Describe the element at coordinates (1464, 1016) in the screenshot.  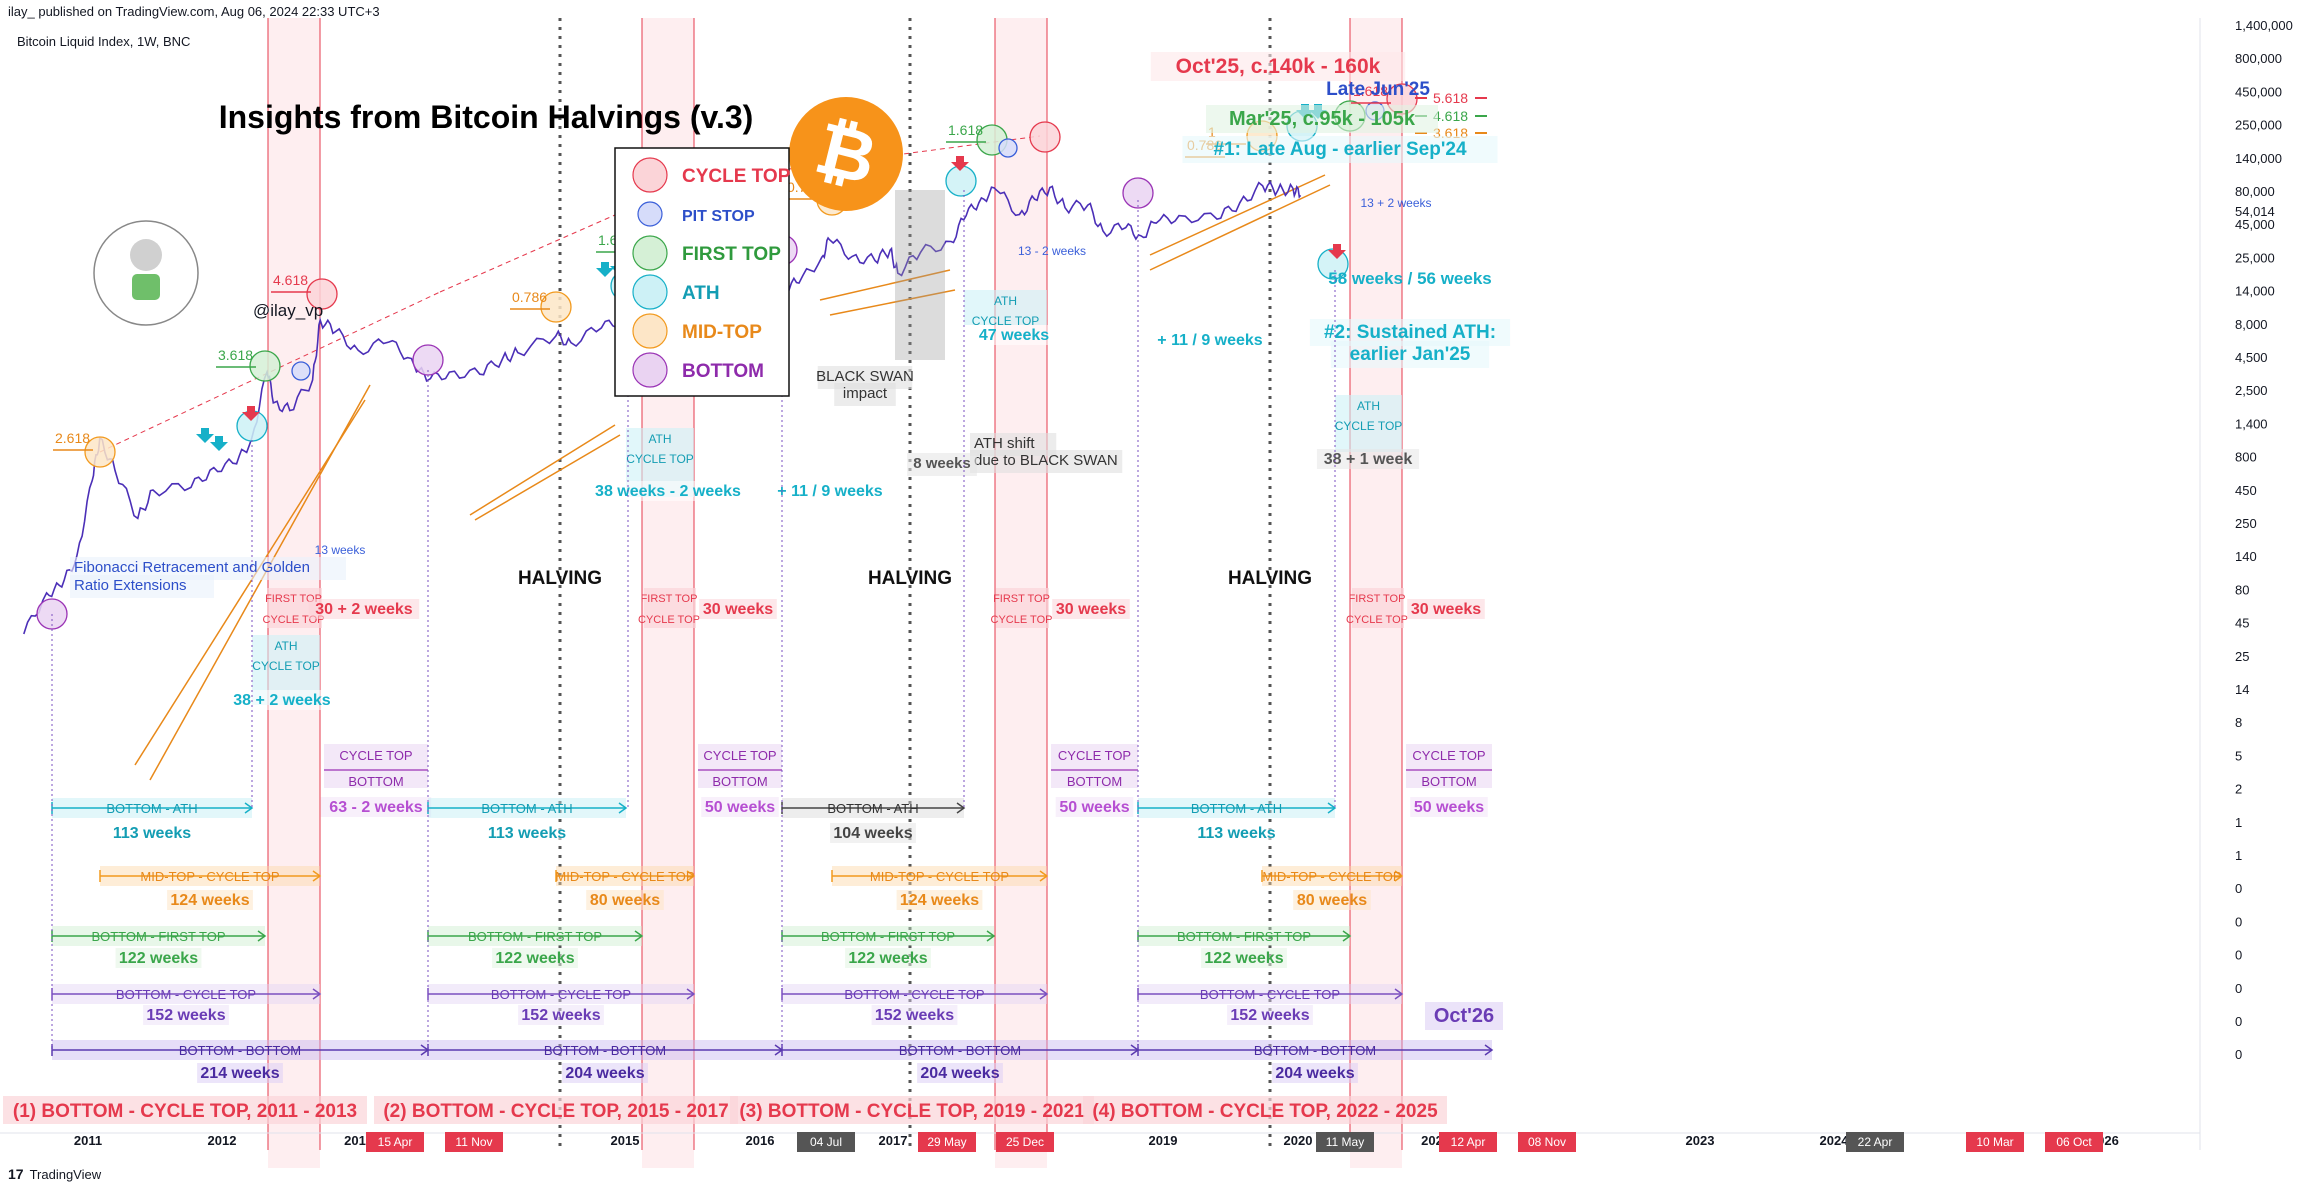
I see `oct26: Oct'26` at that location.